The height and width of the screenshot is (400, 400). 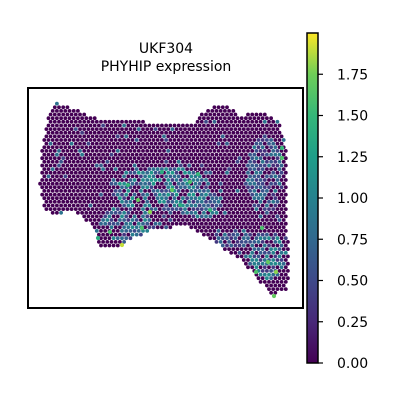 I want to click on chart-title-line1: UKF304, so click(x=166, y=49).